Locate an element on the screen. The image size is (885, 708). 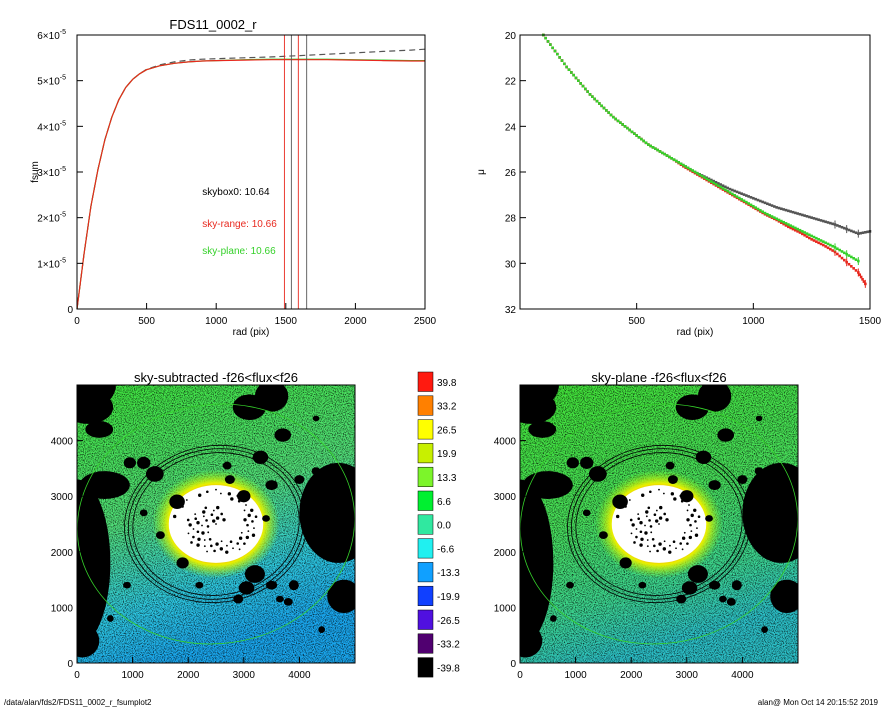
profile-ytick-label: 20 is located at coordinates (511, 36).